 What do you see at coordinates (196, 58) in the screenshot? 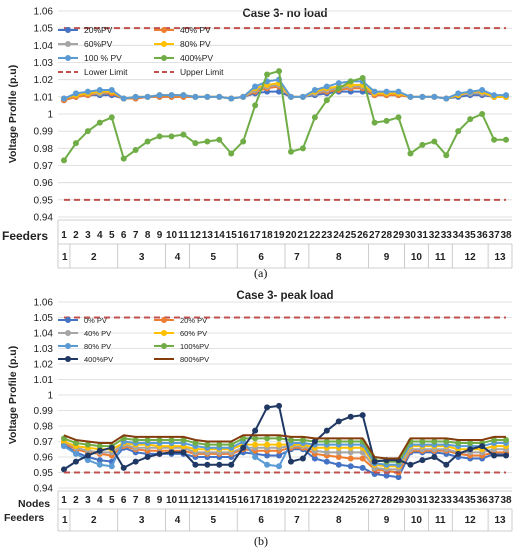
I see `legend-entry: 400%PV` at bounding box center [196, 58].